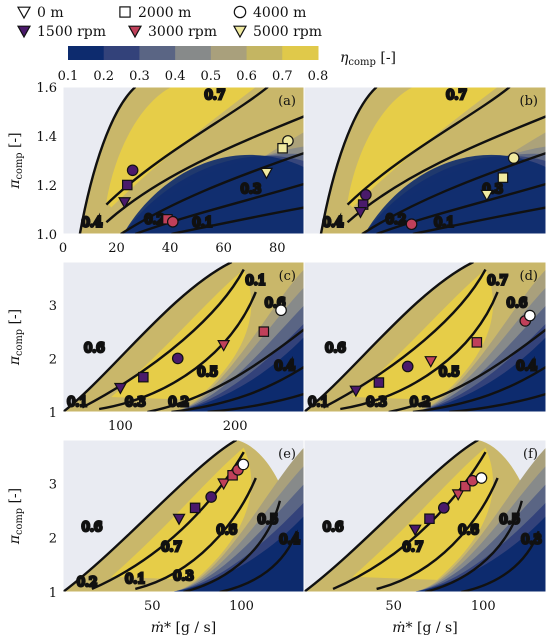 The height and width of the screenshot is (642, 550). I want to click on colorbar-tick: 0.2, so click(103, 76).